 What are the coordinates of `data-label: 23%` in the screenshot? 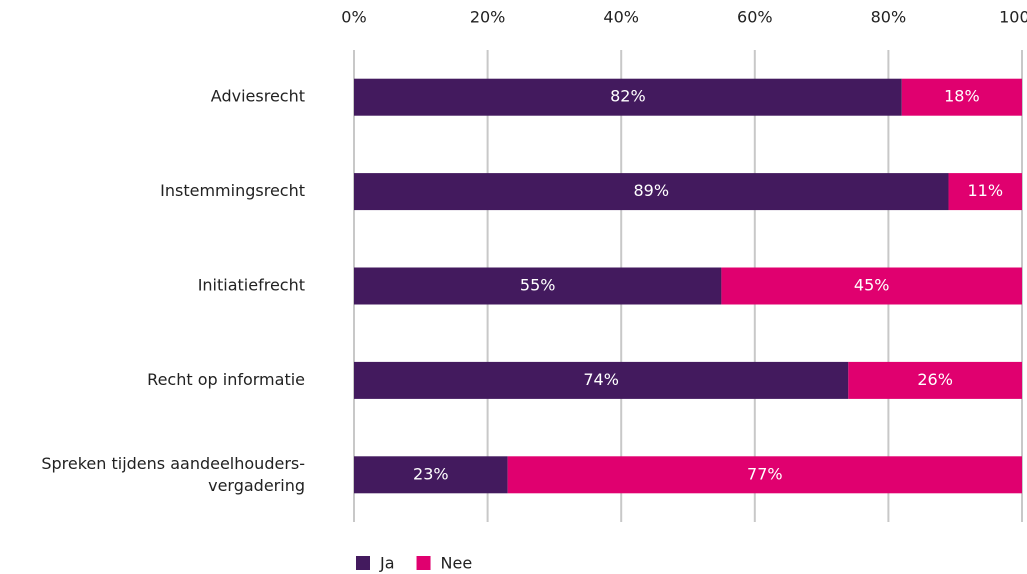 It's located at (431, 473).